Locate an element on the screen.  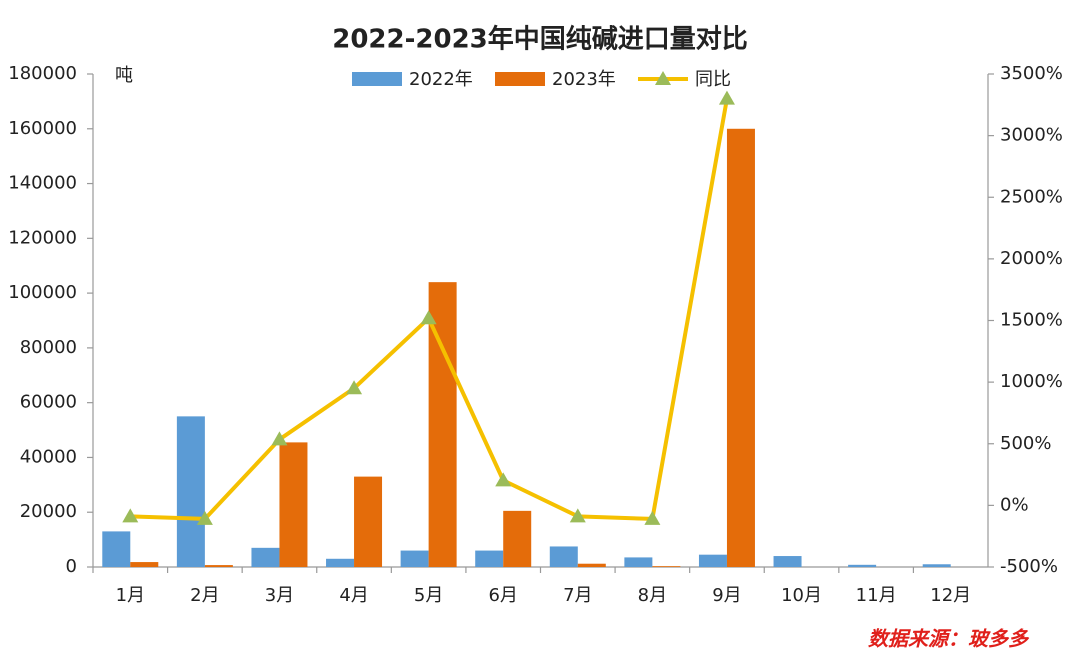
x-tick-label: 8月 is located at coordinates (652, 595).